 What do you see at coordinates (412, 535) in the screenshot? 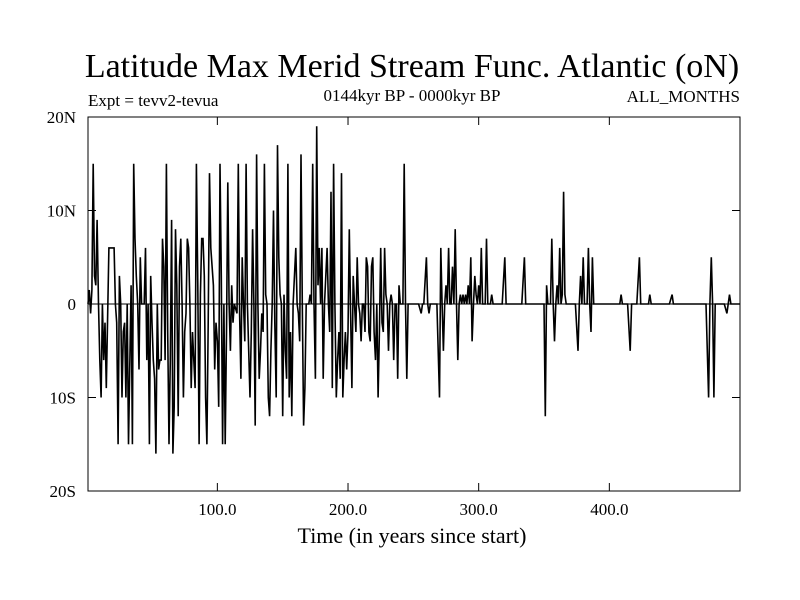
I see `x-axis-label: Time (in years since start)` at bounding box center [412, 535].